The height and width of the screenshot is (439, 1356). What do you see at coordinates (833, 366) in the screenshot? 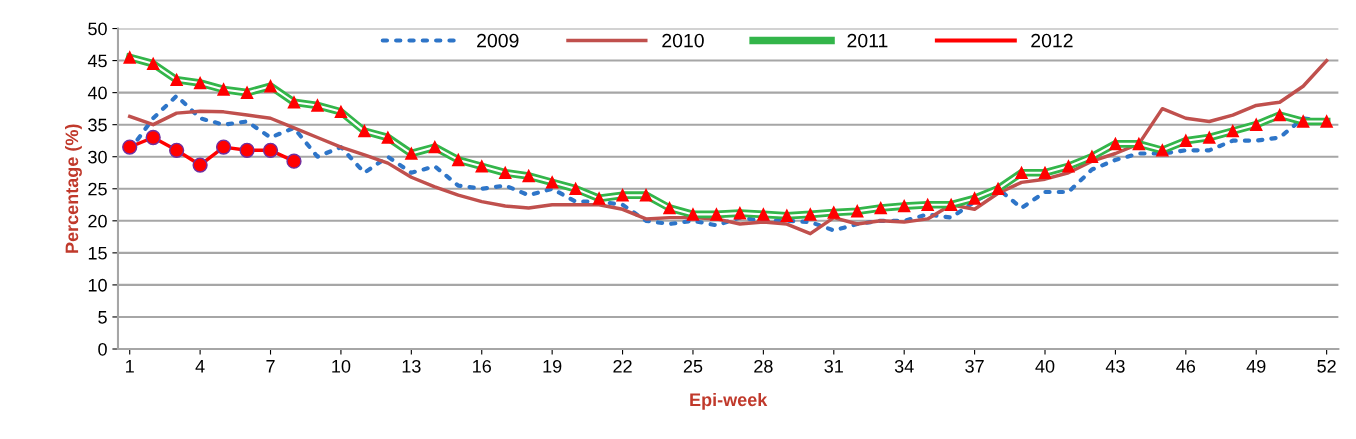
I see `x-tick-label: 31` at bounding box center [833, 366].